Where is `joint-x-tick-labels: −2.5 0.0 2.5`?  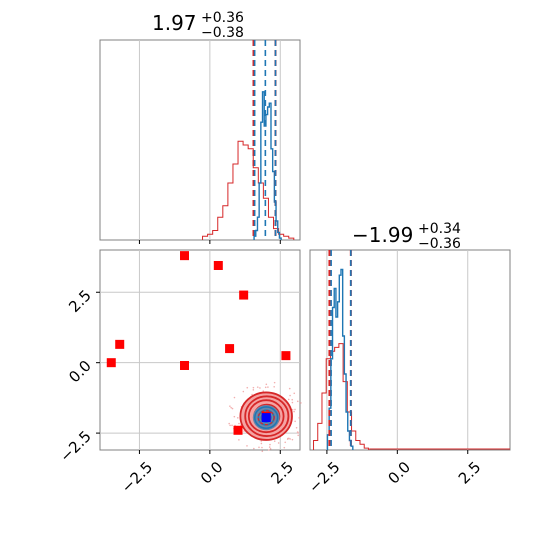 joint-x-tick-labels: −2.5 0.0 2.5 is located at coordinates (207, 477).